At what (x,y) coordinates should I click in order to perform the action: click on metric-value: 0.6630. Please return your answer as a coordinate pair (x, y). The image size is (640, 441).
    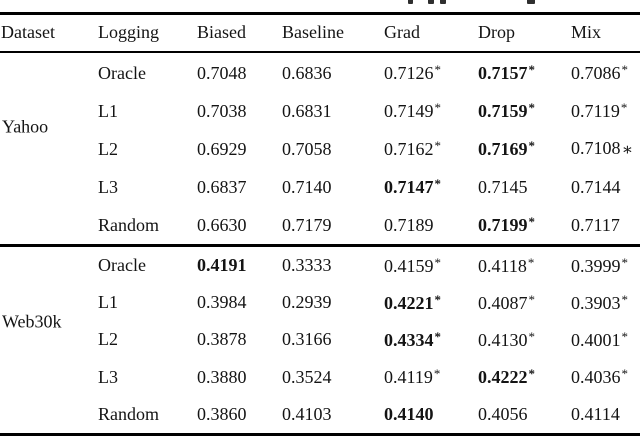
    Looking at the image, I should click on (222, 224).